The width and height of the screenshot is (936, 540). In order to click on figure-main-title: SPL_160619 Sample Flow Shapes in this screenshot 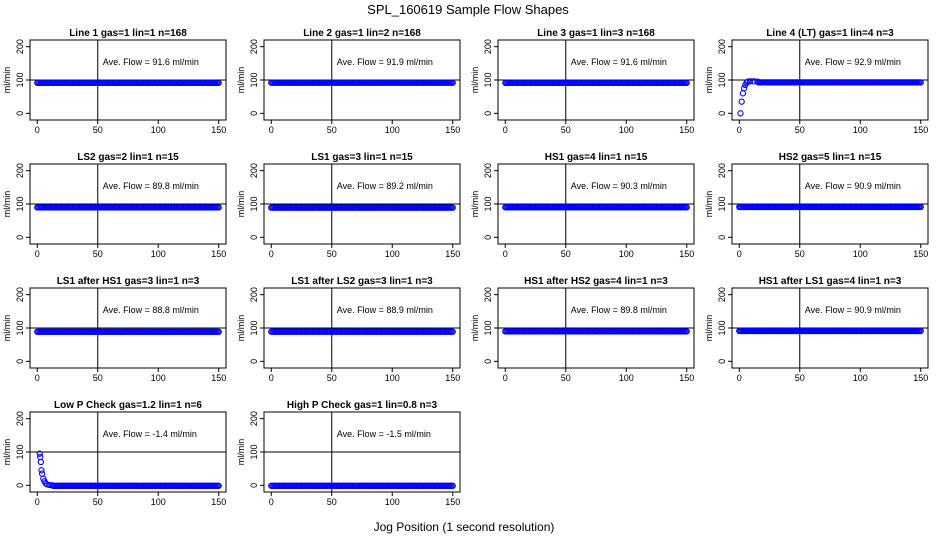, I will do `click(468, 9)`.